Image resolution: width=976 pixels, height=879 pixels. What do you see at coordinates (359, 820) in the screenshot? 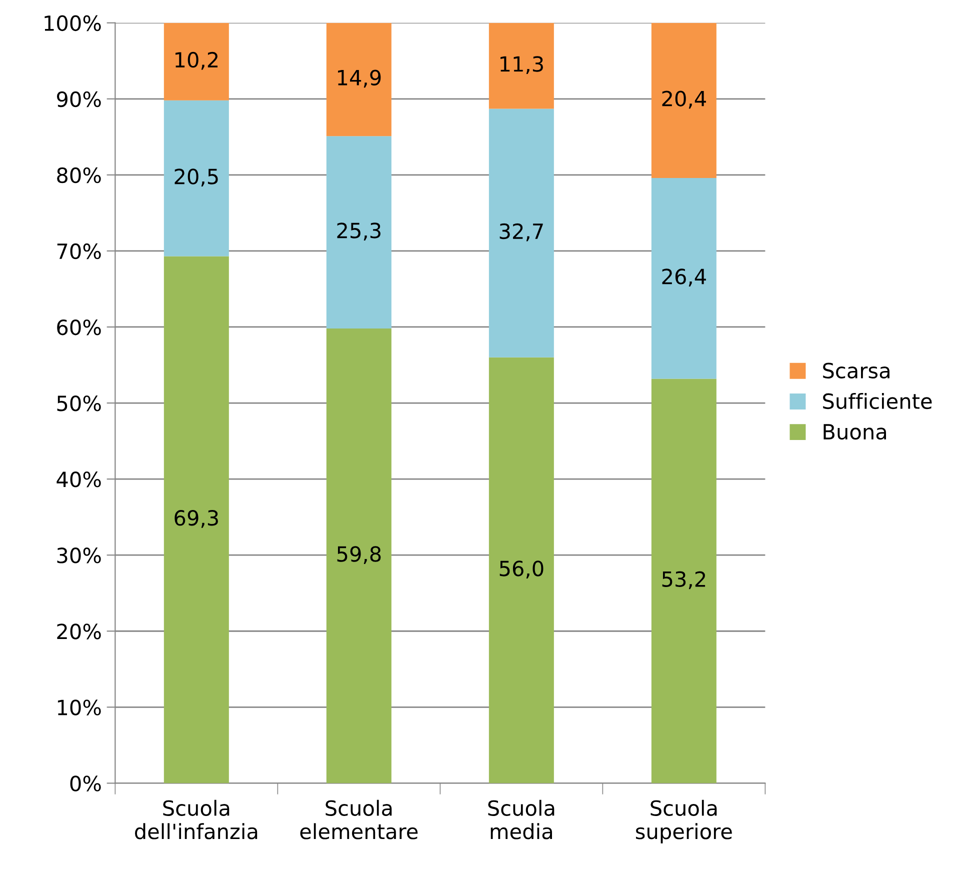
I see `x-tick-label: Scuola elementare` at bounding box center [359, 820].